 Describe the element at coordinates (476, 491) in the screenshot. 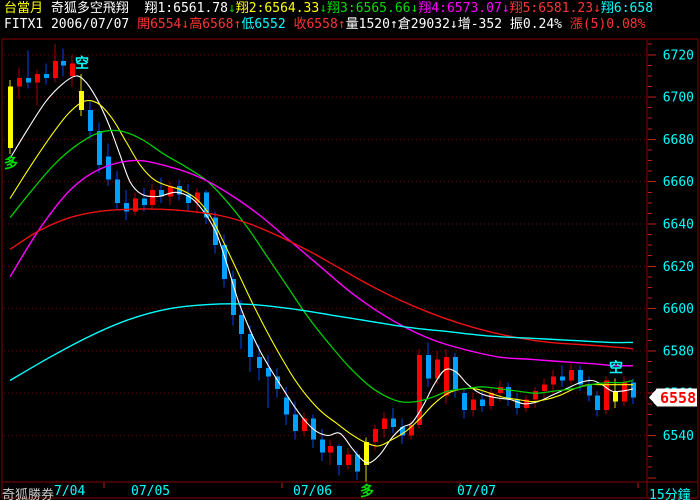

I see `date-axis-label: 07/07` at that location.